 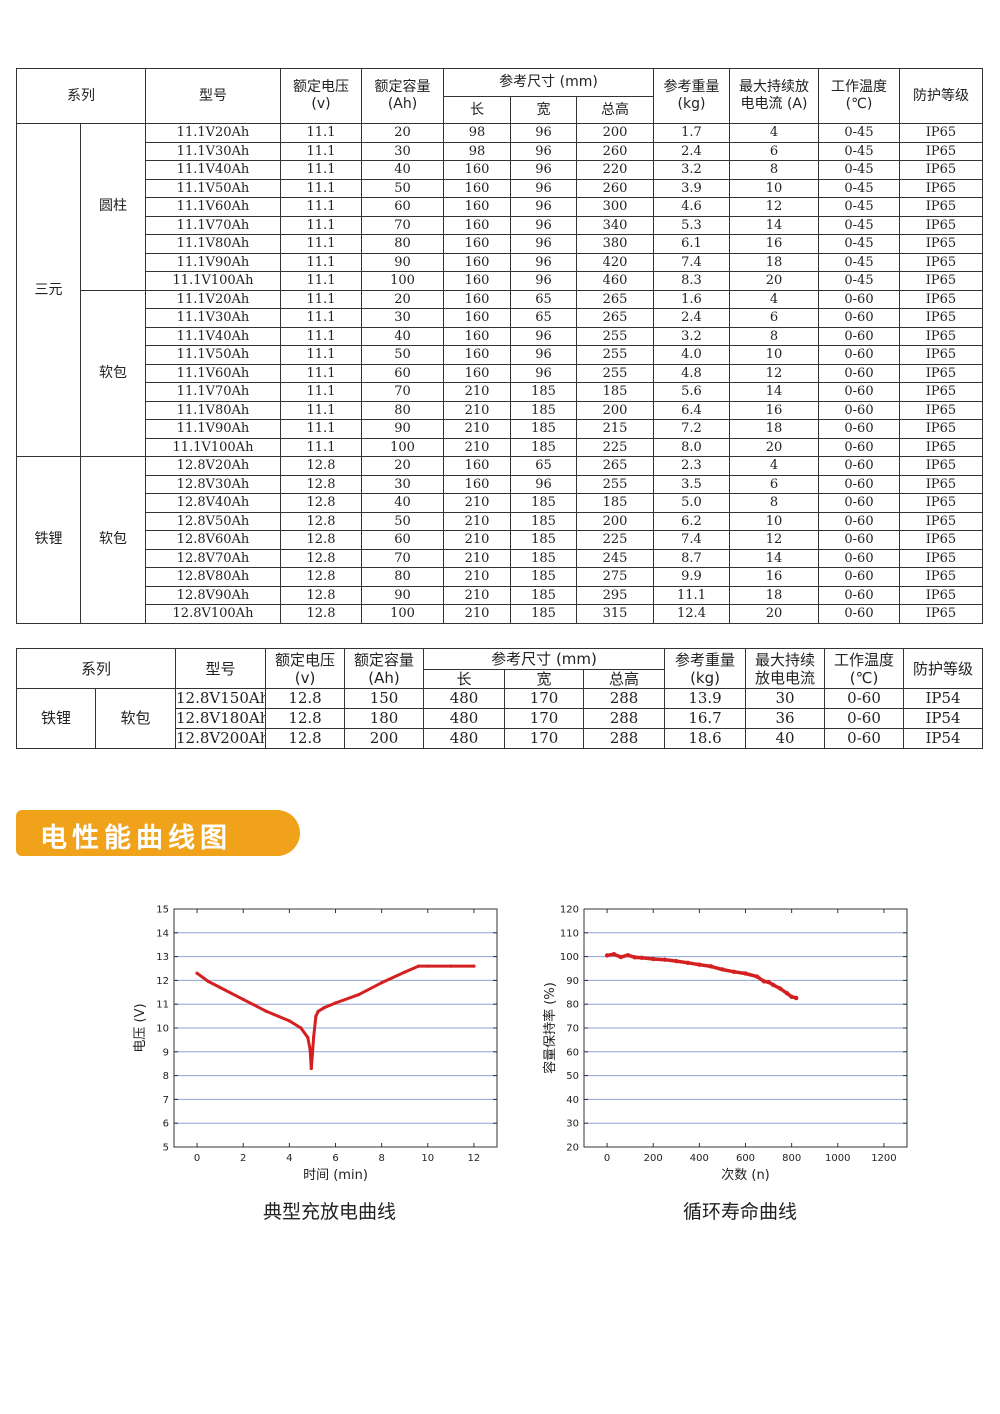 What do you see at coordinates (572, 1148) in the screenshot?
I see `y-tick-label: 20` at bounding box center [572, 1148].